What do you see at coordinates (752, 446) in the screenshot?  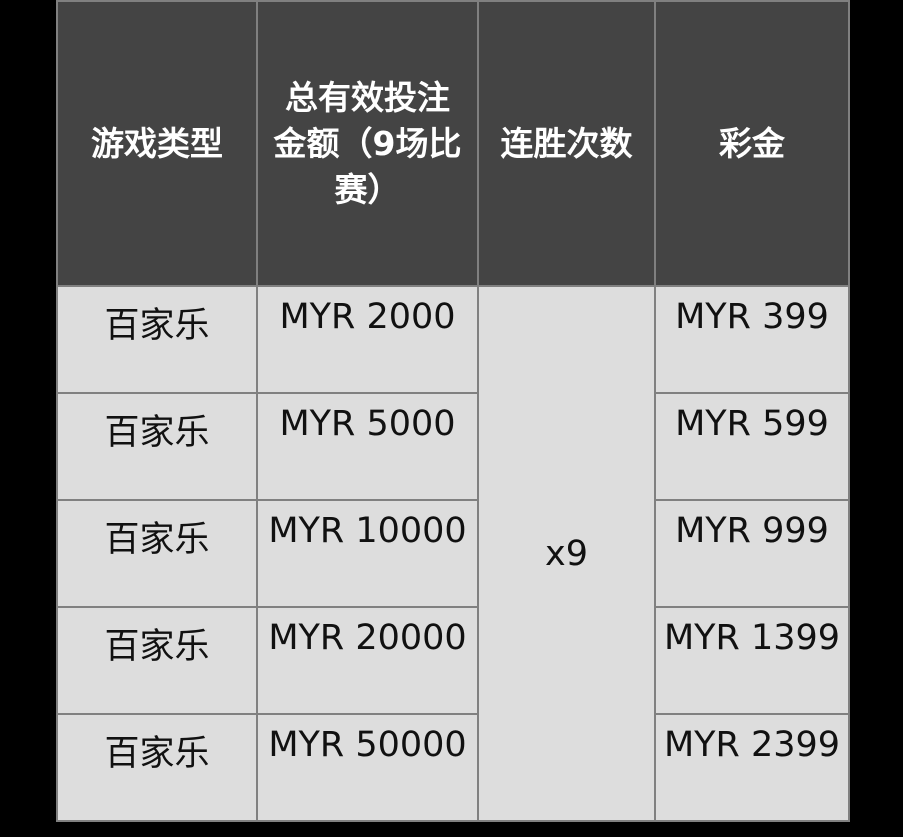 I see `cell-bonus: MYR 599` at bounding box center [752, 446].